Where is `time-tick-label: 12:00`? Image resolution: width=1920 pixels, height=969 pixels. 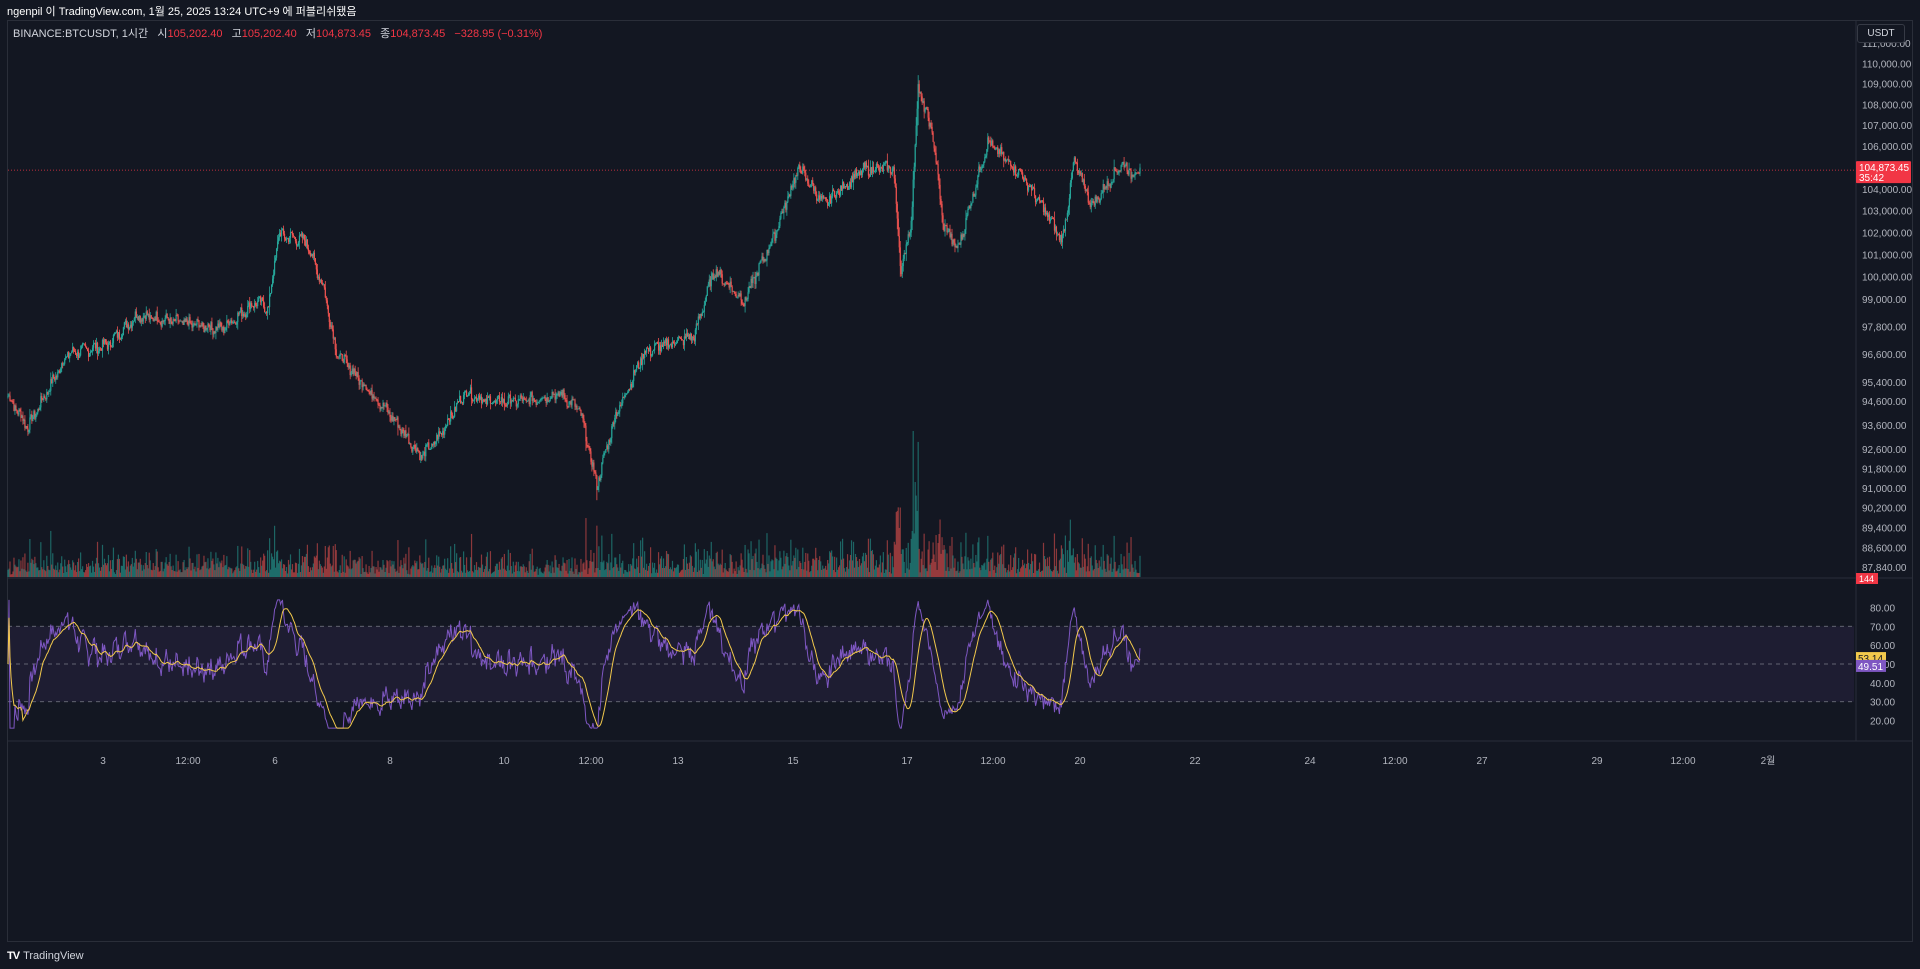
time-tick-label: 12:00 is located at coordinates (1682, 761).